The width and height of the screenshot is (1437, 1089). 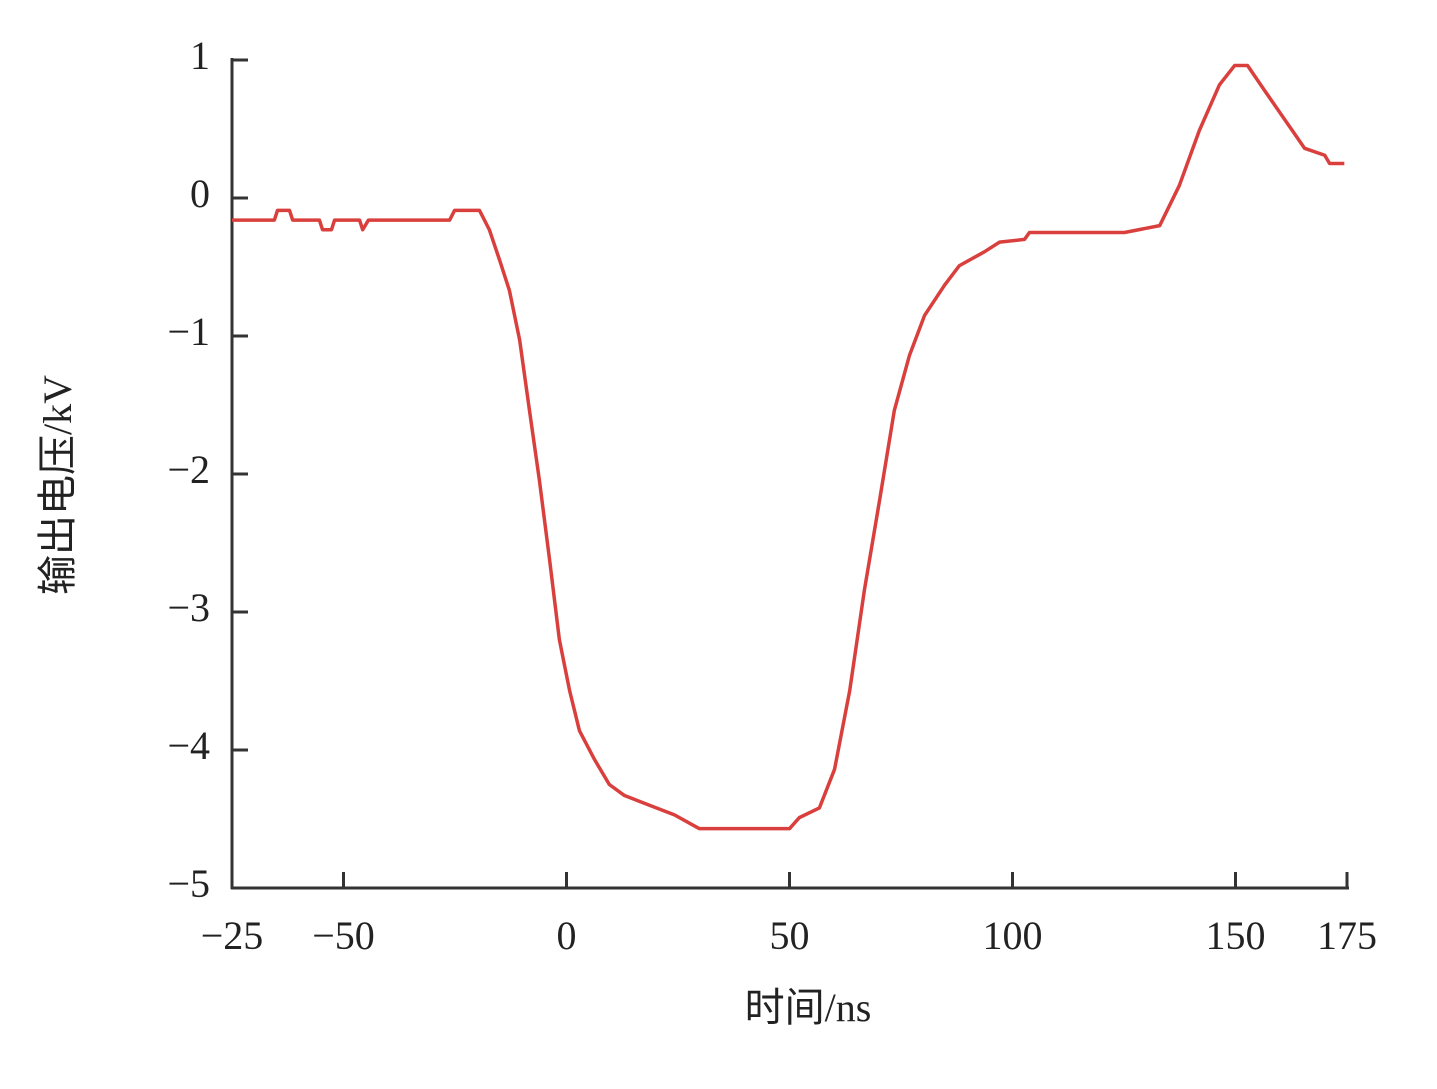 What do you see at coordinates (188, 607) in the screenshot?
I see `y-tick-label: −3` at bounding box center [188, 607].